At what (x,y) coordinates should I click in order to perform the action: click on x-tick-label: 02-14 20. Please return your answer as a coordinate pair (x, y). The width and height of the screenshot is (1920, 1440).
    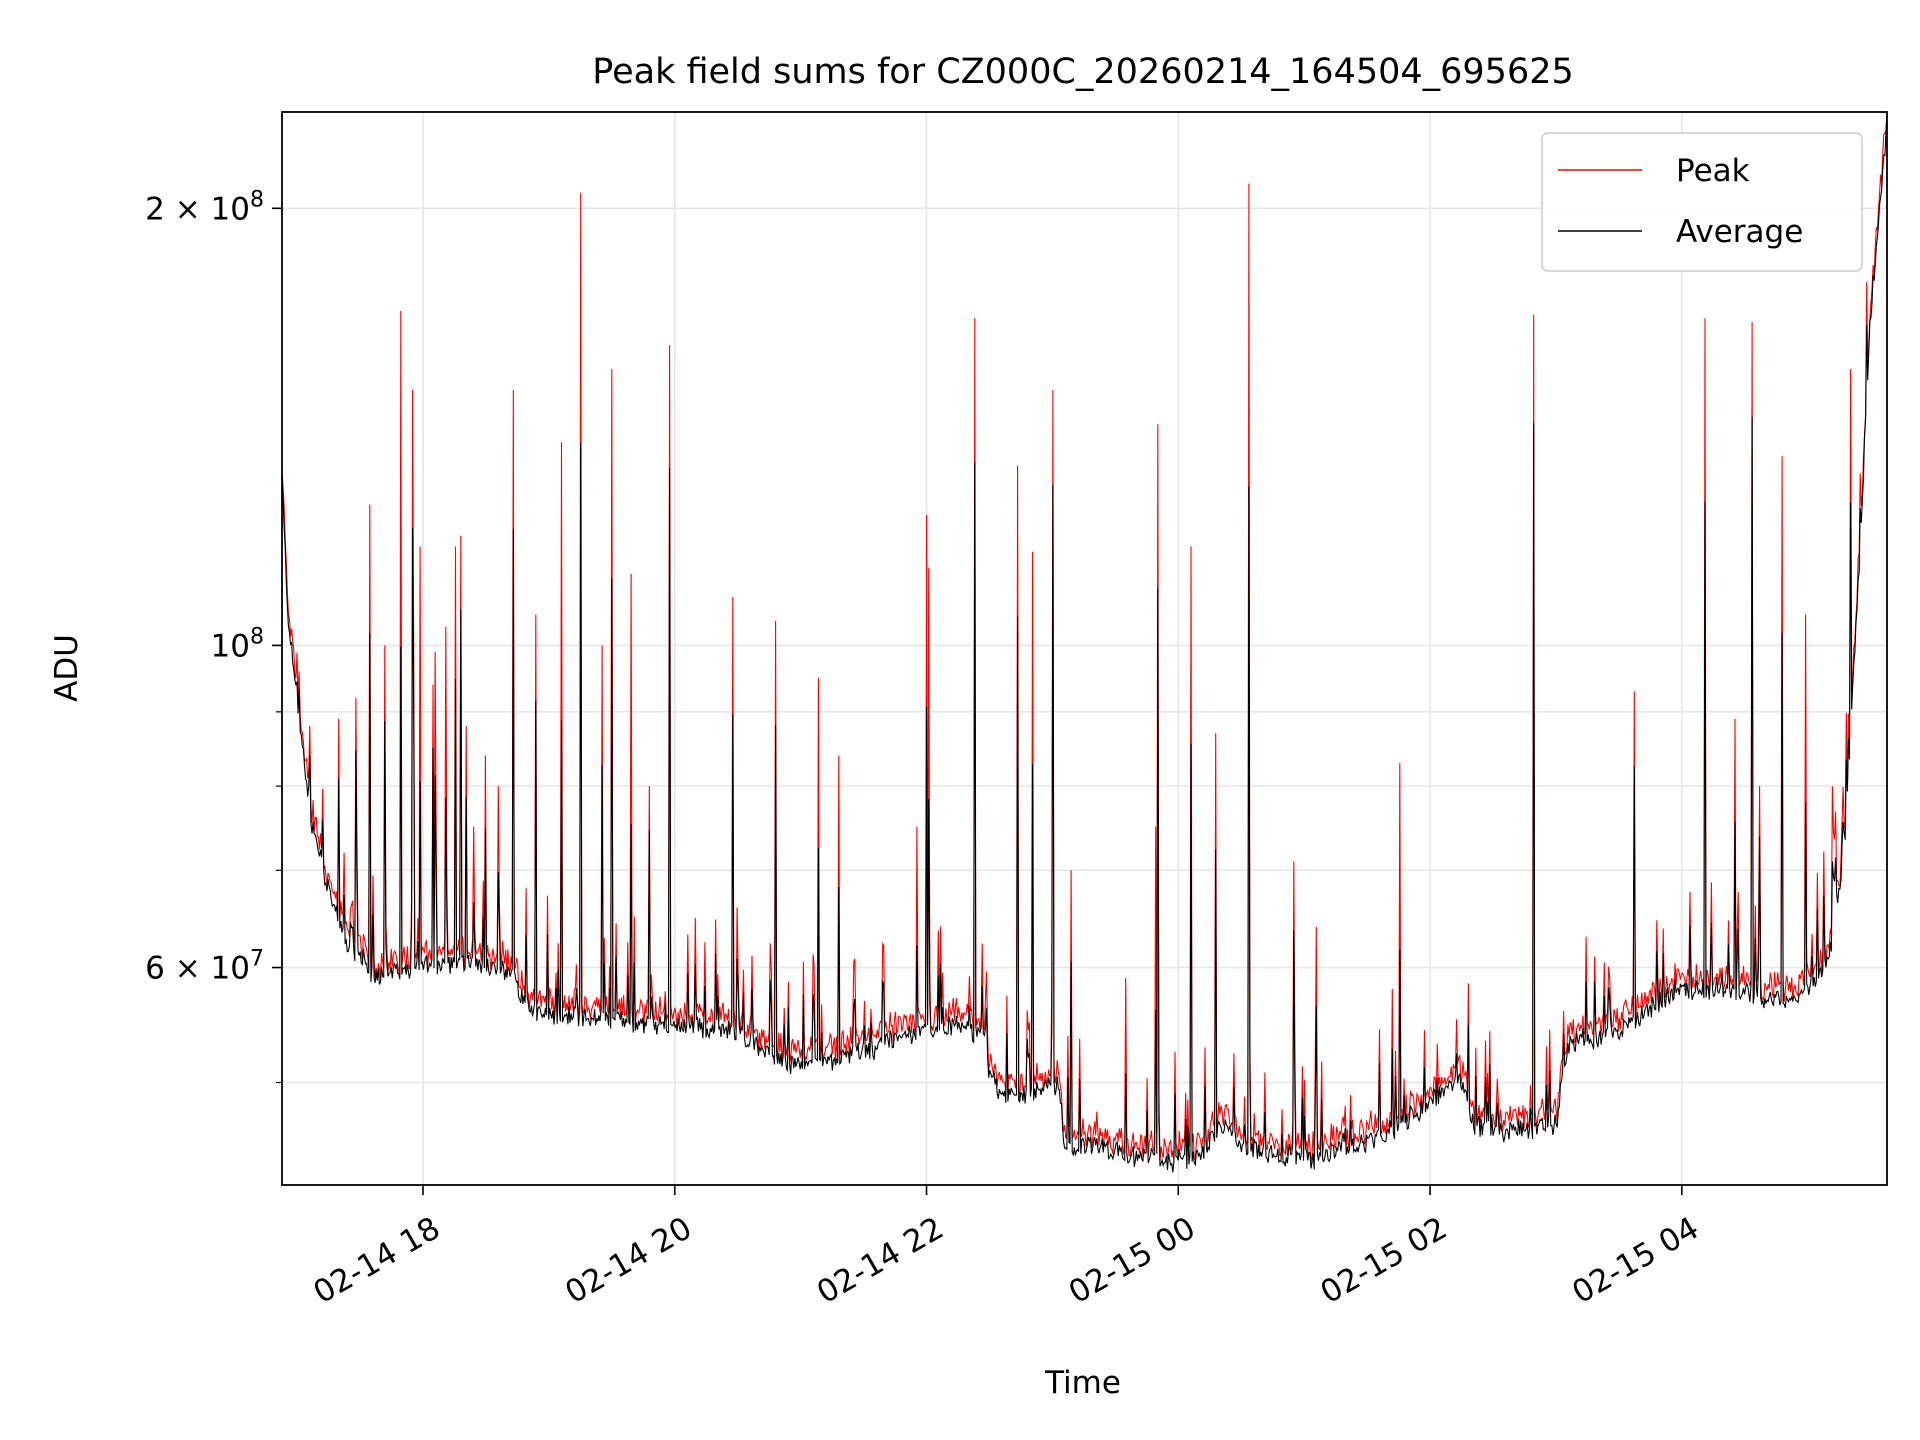
    Looking at the image, I should click on (628, 1260).